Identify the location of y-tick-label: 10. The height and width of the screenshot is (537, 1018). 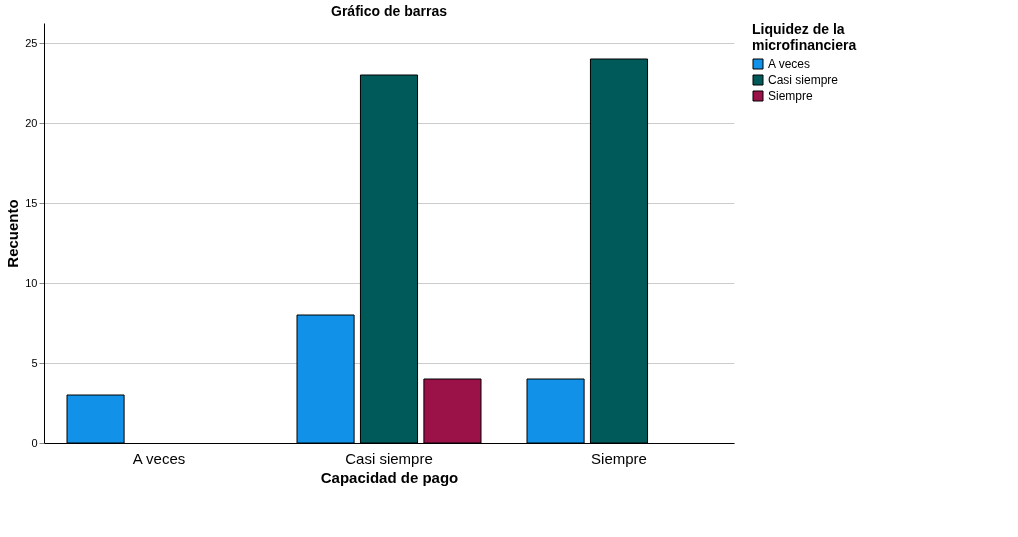
(31, 282).